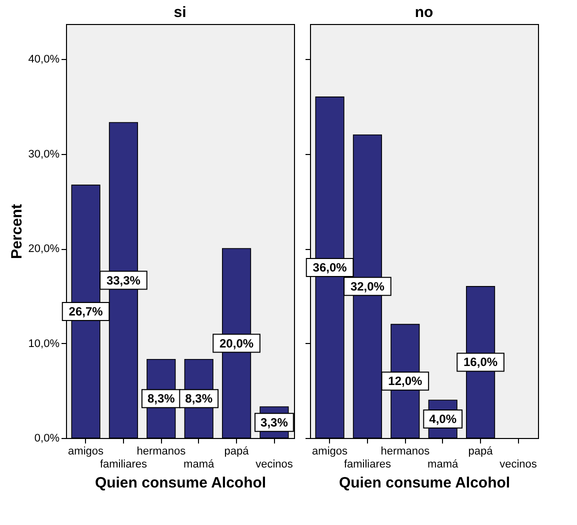  What do you see at coordinates (405, 381) in the screenshot?
I see `data-label: 12,0%` at bounding box center [405, 381].